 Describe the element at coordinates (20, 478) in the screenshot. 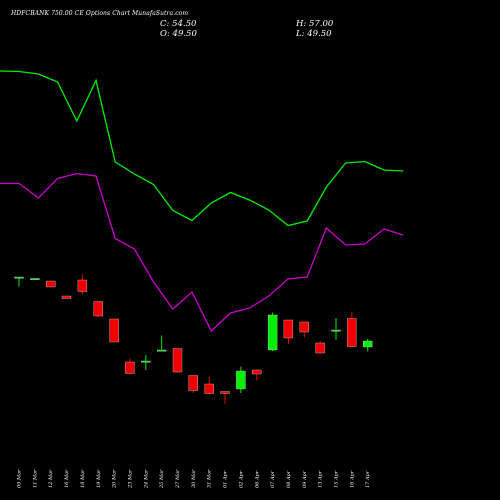

I see `x-tick-label: 09 Mar` at that location.